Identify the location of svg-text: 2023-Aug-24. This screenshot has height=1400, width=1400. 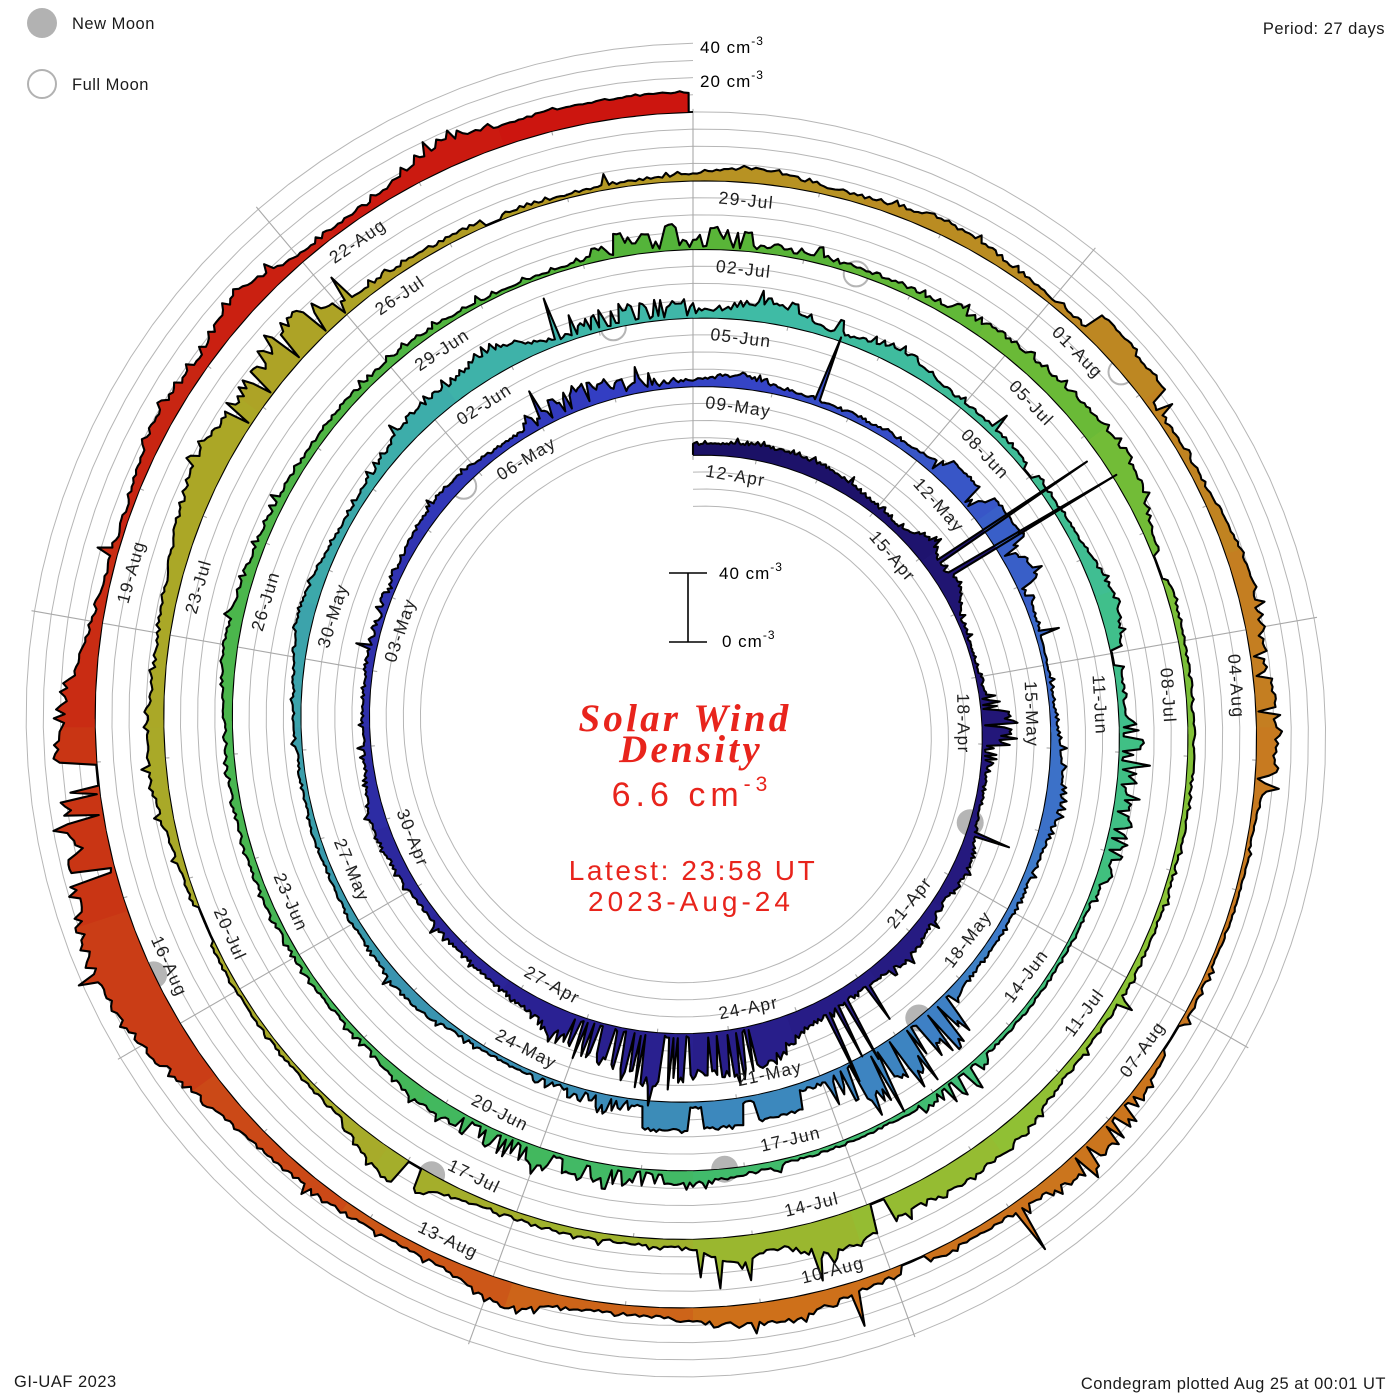
(691, 901).